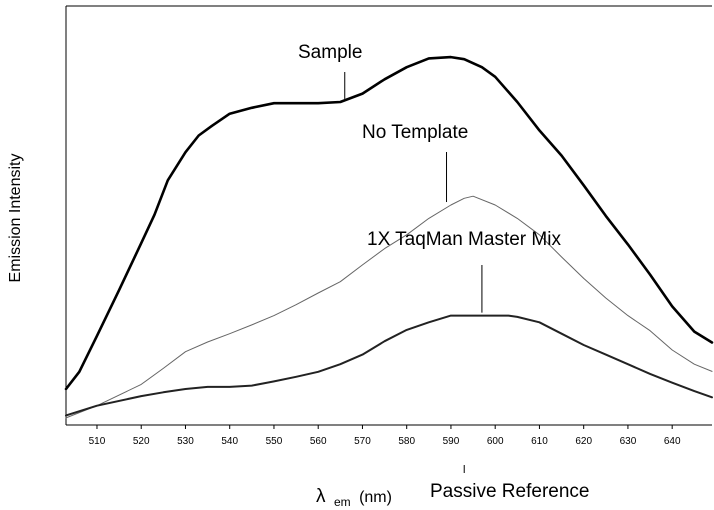  What do you see at coordinates (415, 132) in the screenshot?
I see `annotation-label: No Template` at bounding box center [415, 132].